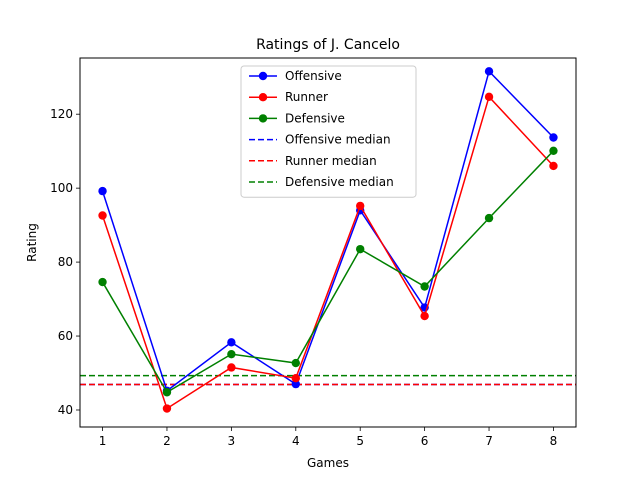 The image size is (640, 480). What do you see at coordinates (232, 441) in the screenshot?
I see `x-tick-label: 3` at bounding box center [232, 441].